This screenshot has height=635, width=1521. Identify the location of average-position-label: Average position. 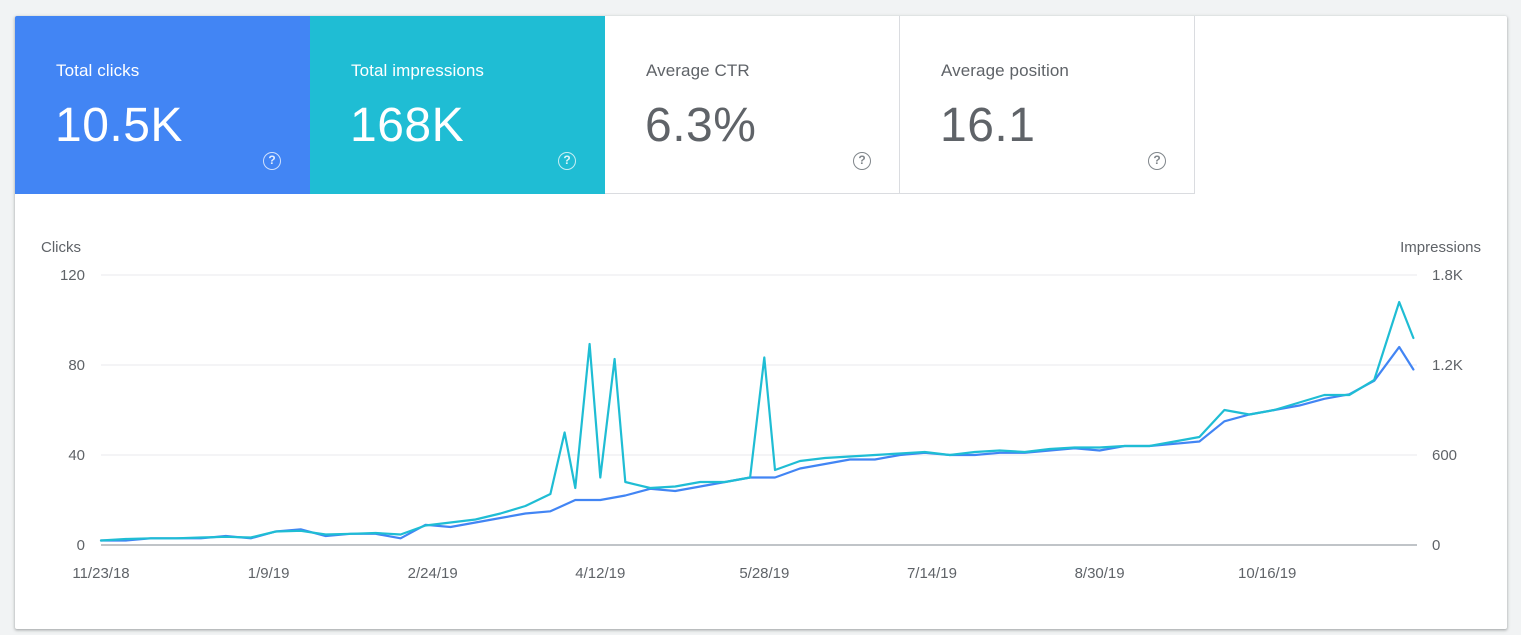
(1005, 70).